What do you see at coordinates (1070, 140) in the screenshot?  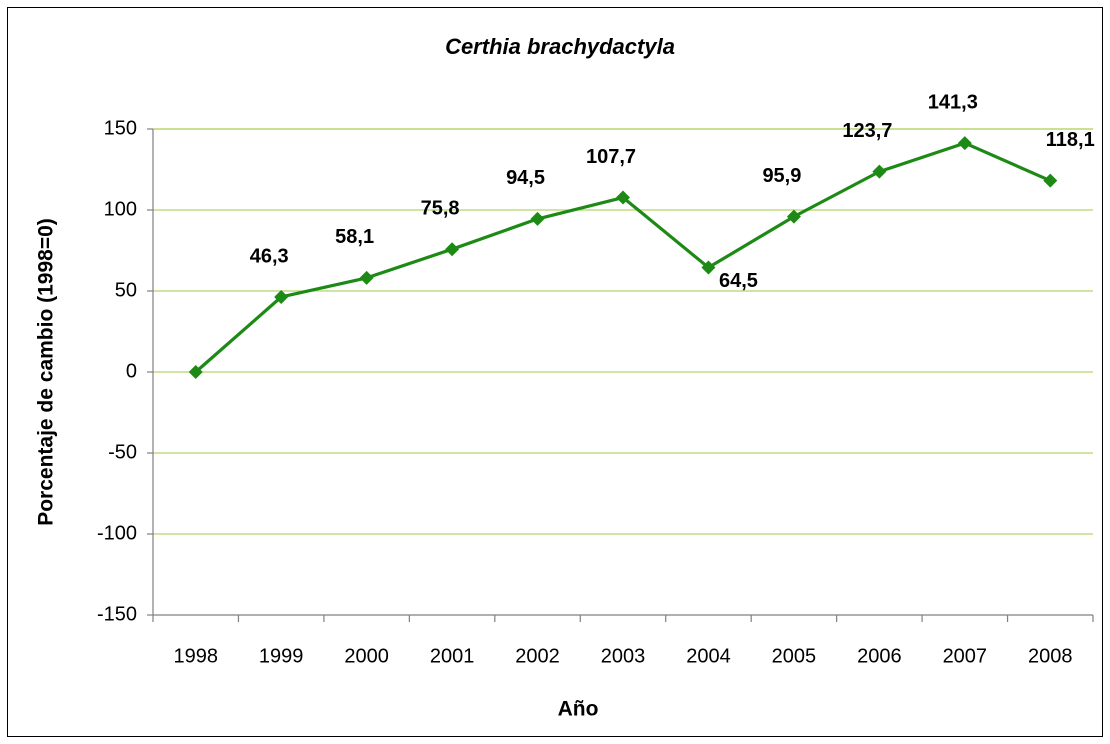 I see `data-label: 118,1` at bounding box center [1070, 140].